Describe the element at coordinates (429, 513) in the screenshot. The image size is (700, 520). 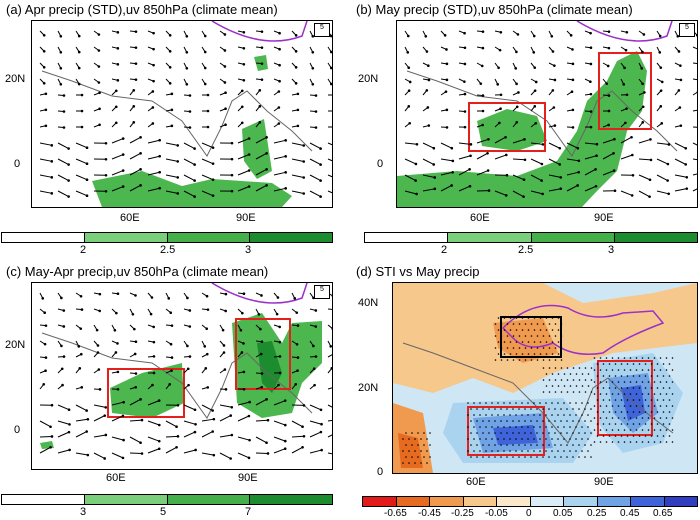
I see `colorbar-label: -0.45` at that location.